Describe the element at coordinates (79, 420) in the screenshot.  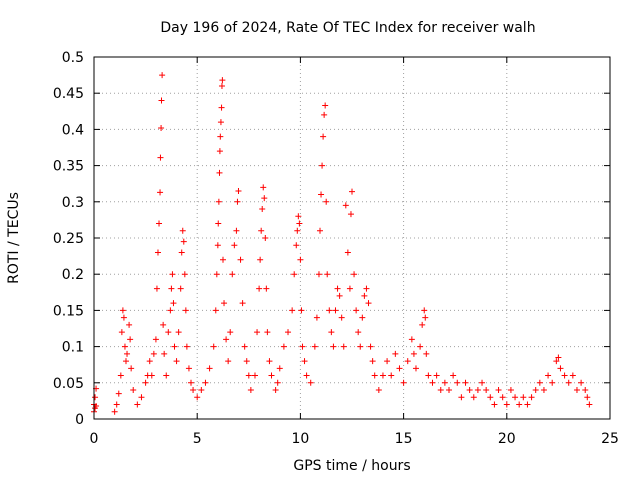
I see `y-tick-label: 0` at that location.